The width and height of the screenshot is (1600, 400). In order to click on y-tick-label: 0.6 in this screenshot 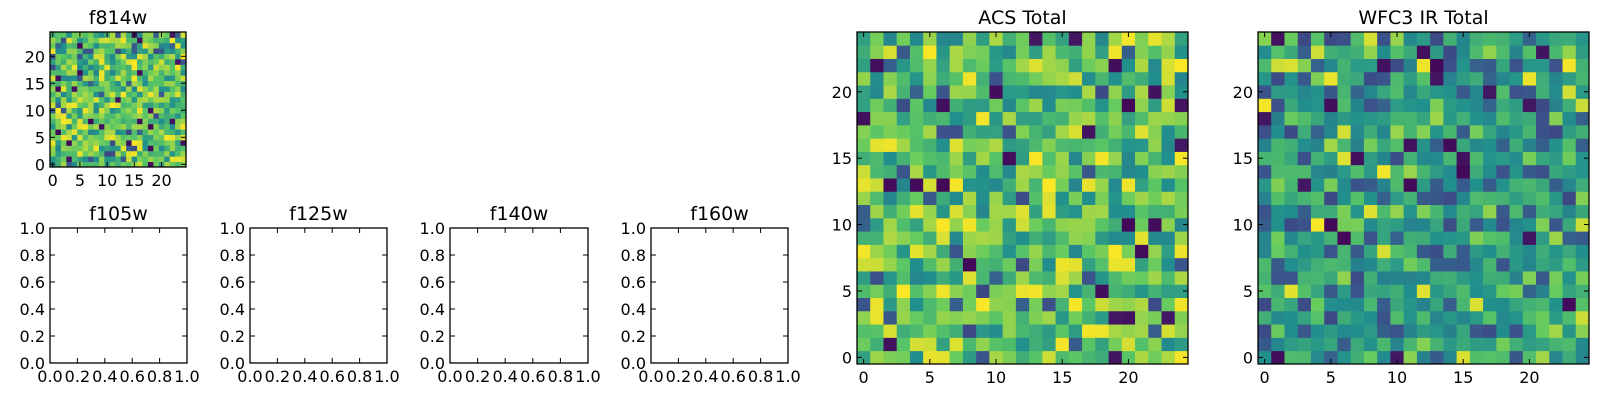, I will do `click(32, 282)`.